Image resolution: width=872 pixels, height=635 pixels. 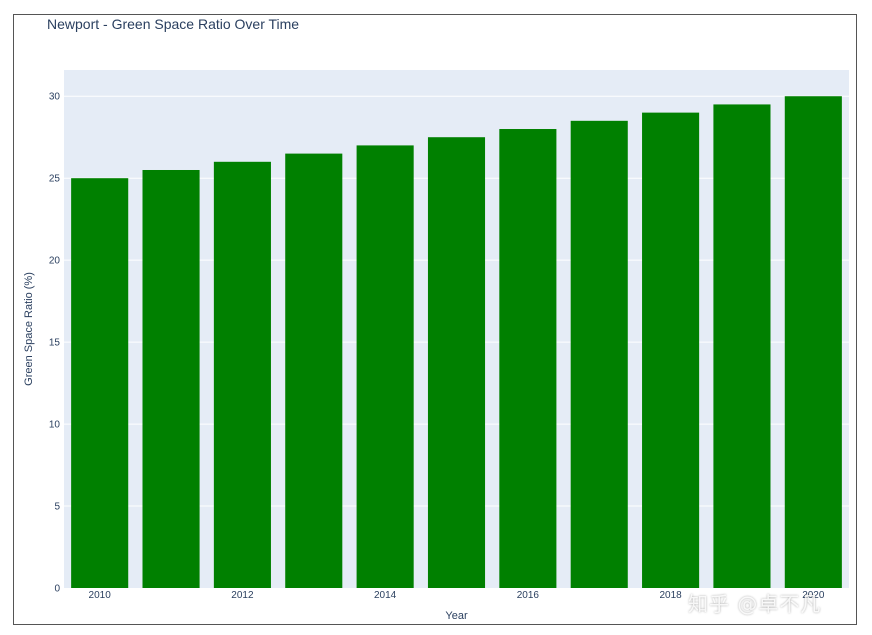 What do you see at coordinates (100, 595) in the screenshot?
I see `x-tick-label: 2010` at bounding box center [100, 595].